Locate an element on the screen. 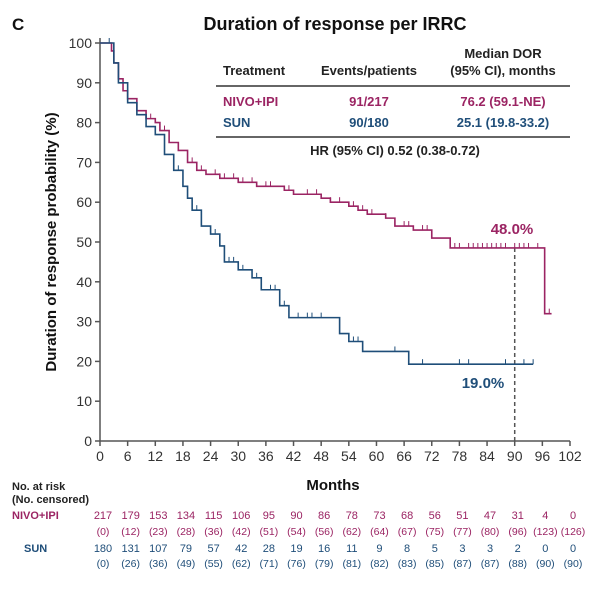 This screenshot has width=600, height=591. censored-count: (126) is located at coordinates (573, 532).